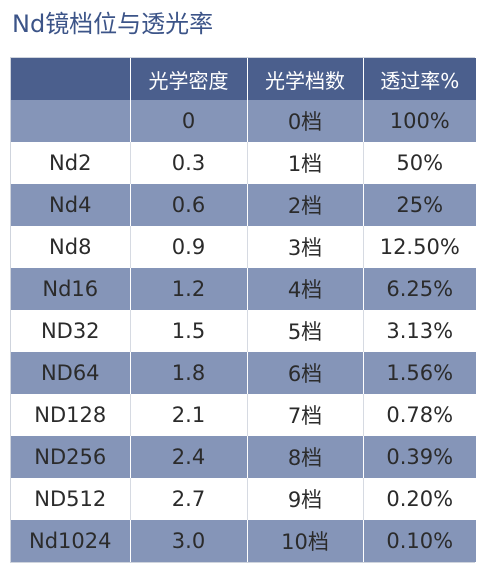  I want to click on transmittance-cell: 0.20%, so click(419, 499).